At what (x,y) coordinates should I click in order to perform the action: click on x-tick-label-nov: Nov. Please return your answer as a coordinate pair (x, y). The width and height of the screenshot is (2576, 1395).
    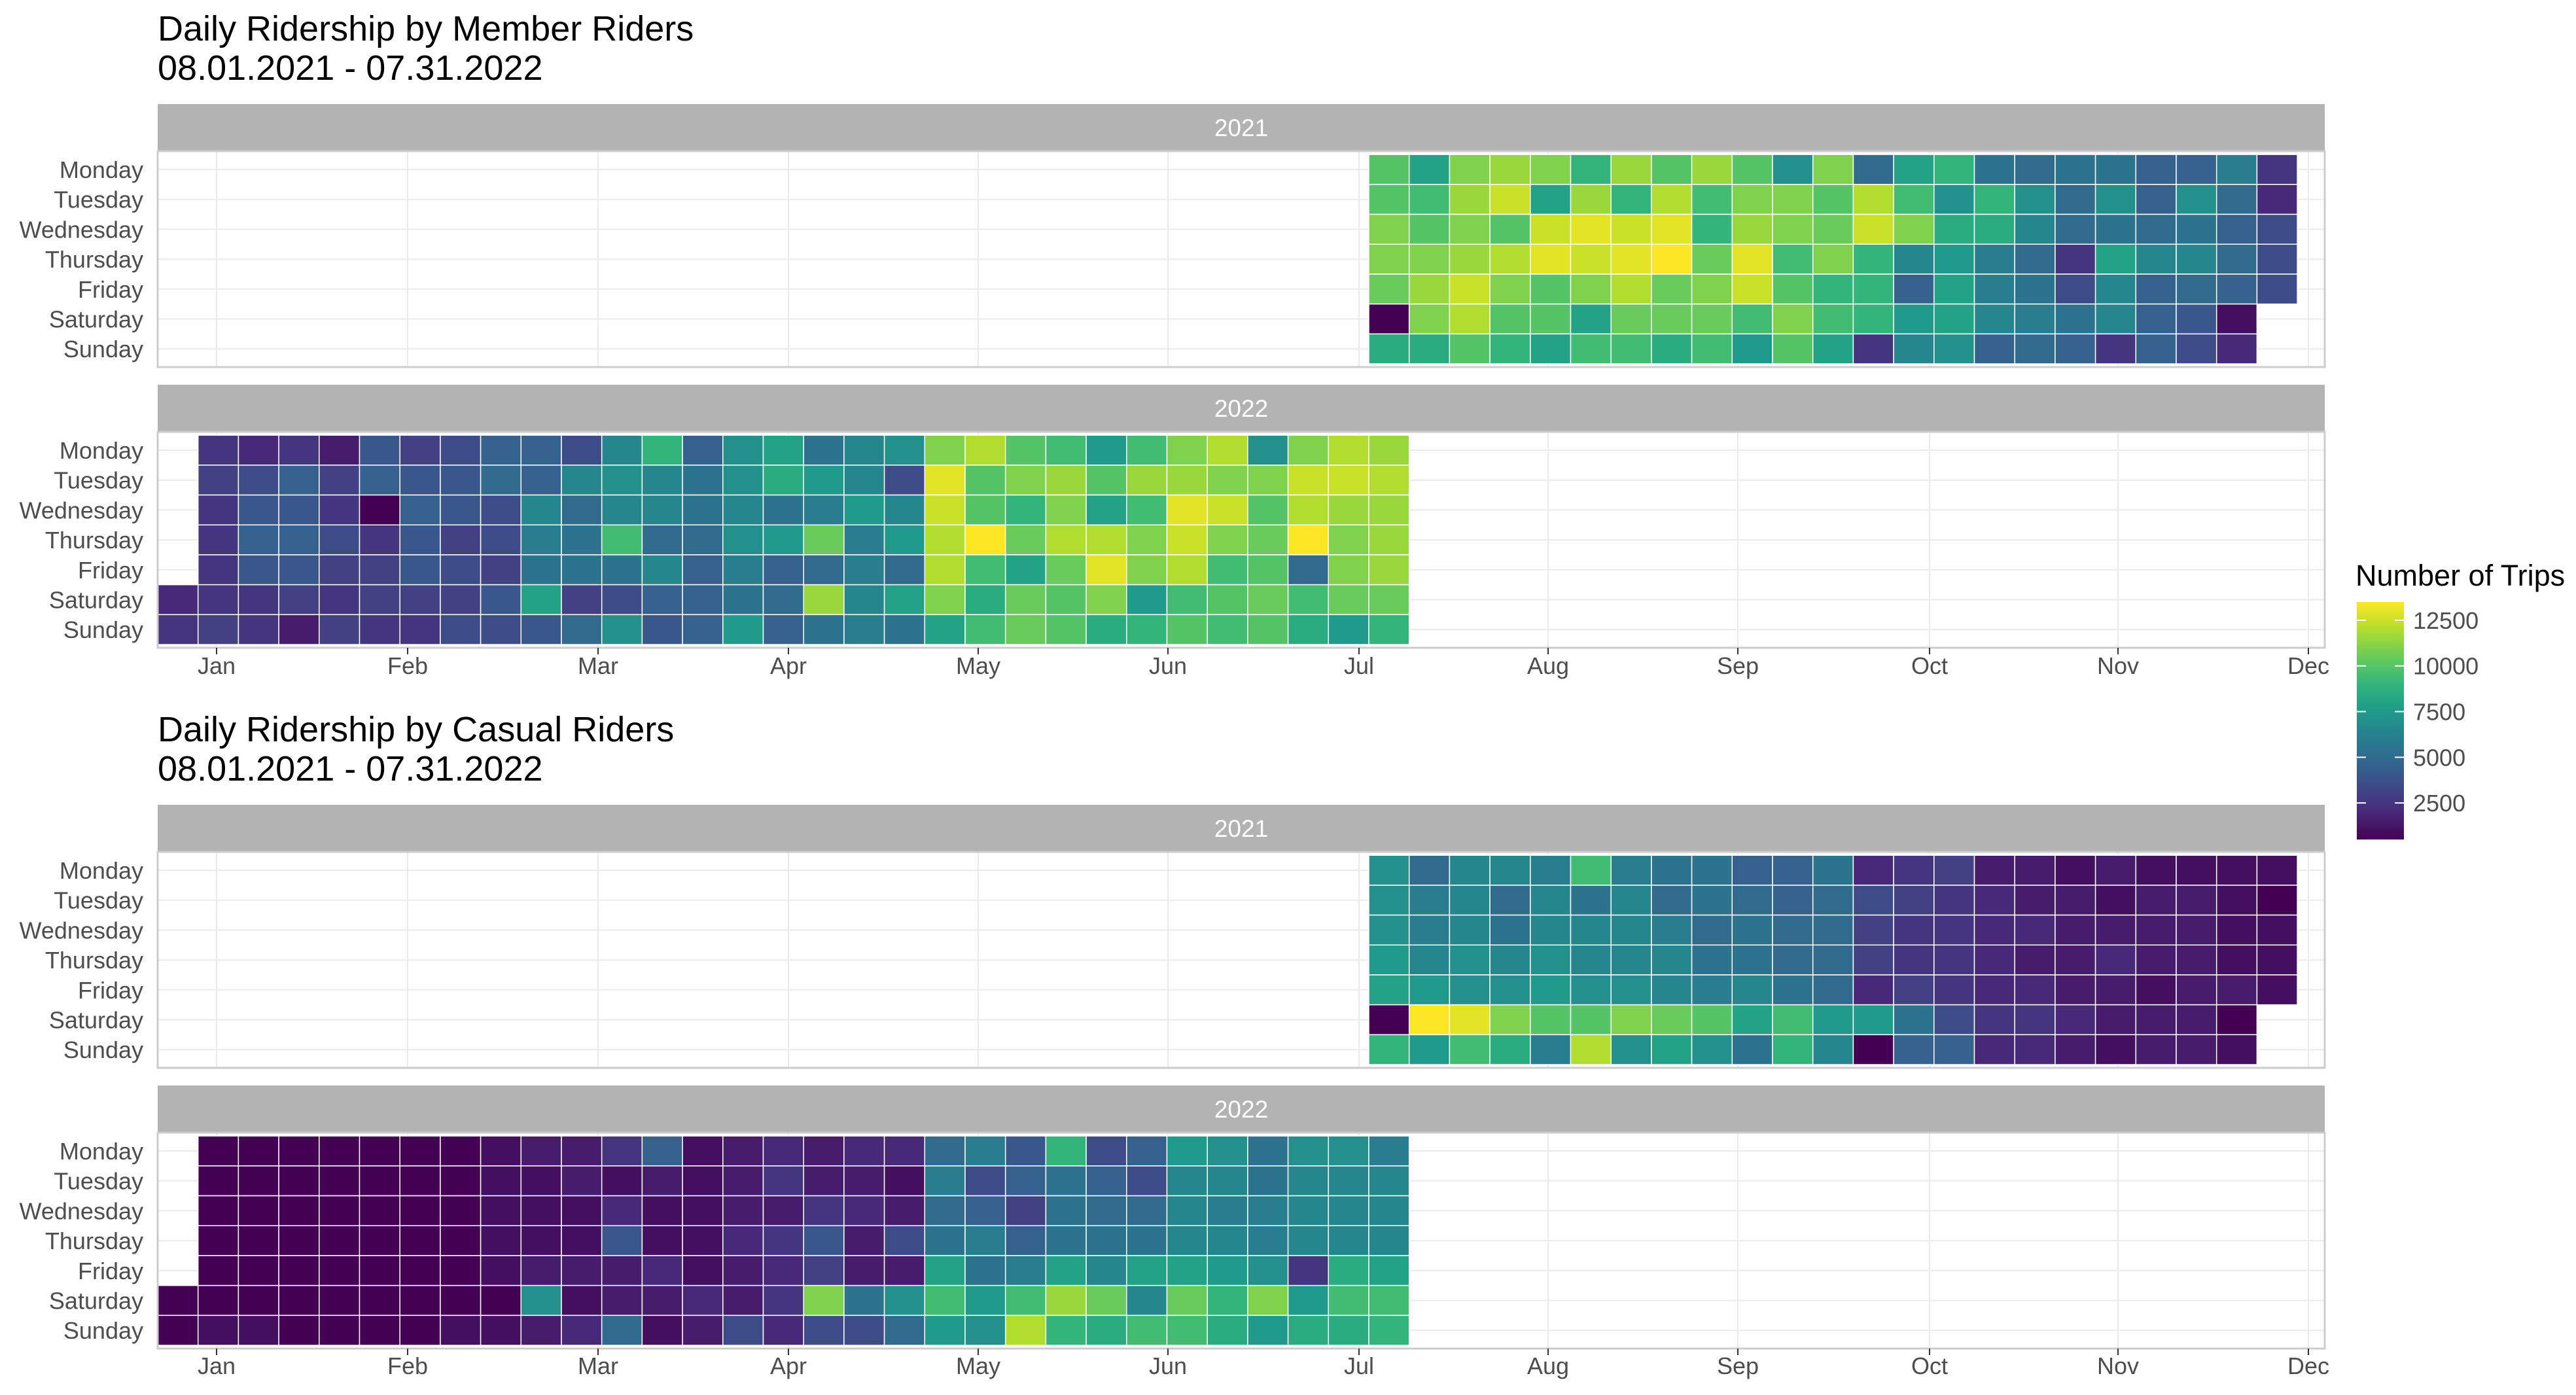
    Looking at the image, I should click on (2118, 665).